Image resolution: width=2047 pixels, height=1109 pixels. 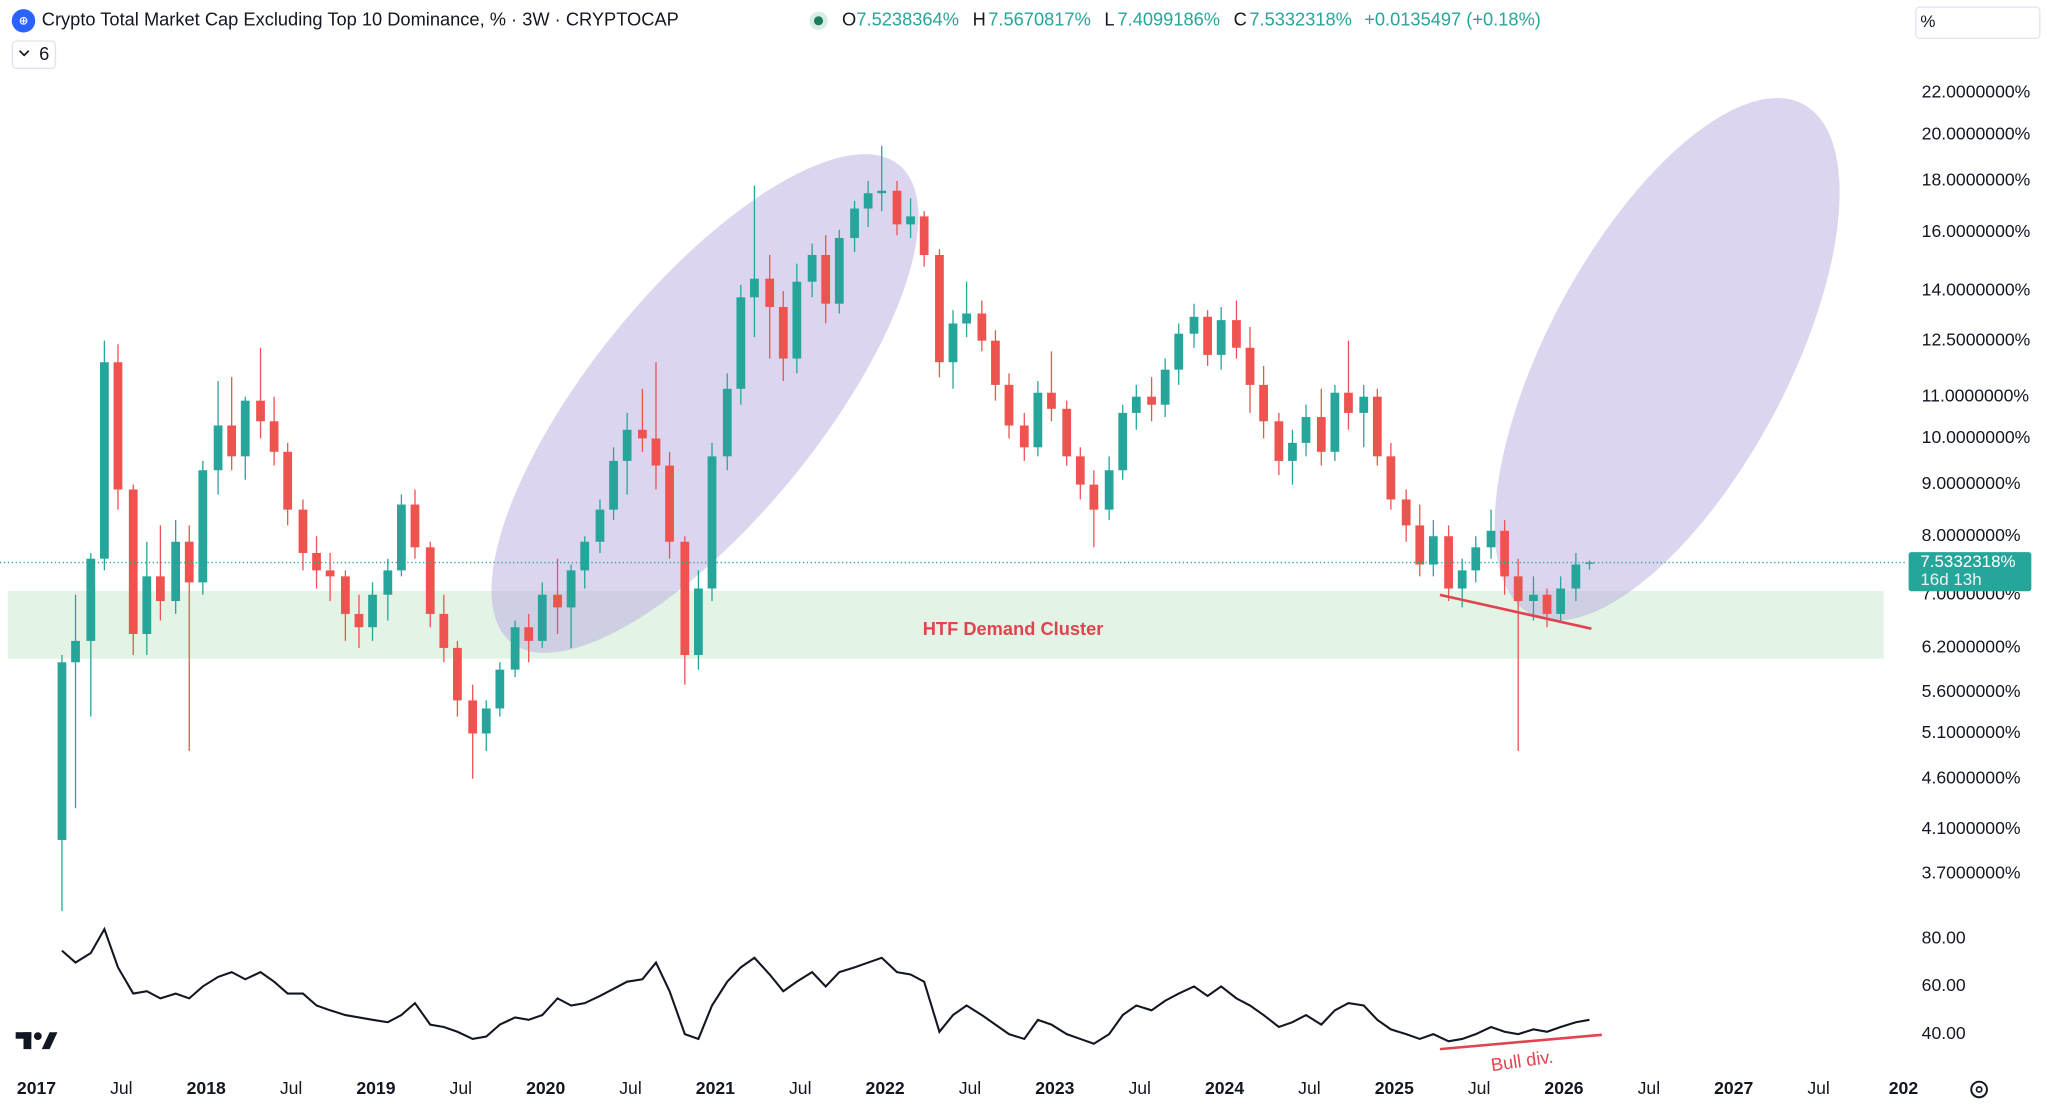 What do you see at coordinates (885, 1088) in the screenshot?
I see `x-tick-label: 2022` at bounding box center [885, 1088].